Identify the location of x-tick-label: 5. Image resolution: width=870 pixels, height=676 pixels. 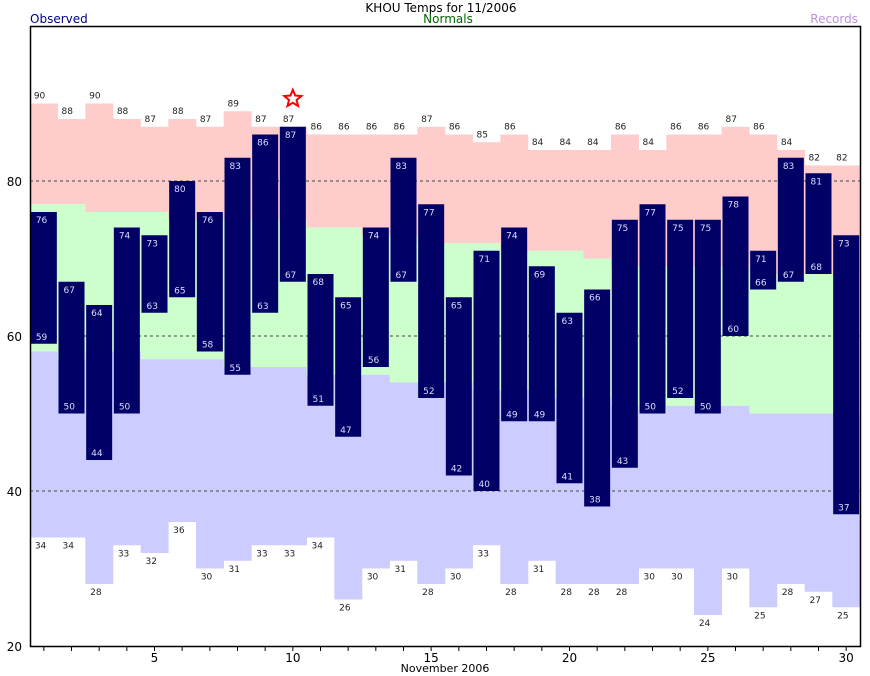
(155, 658).